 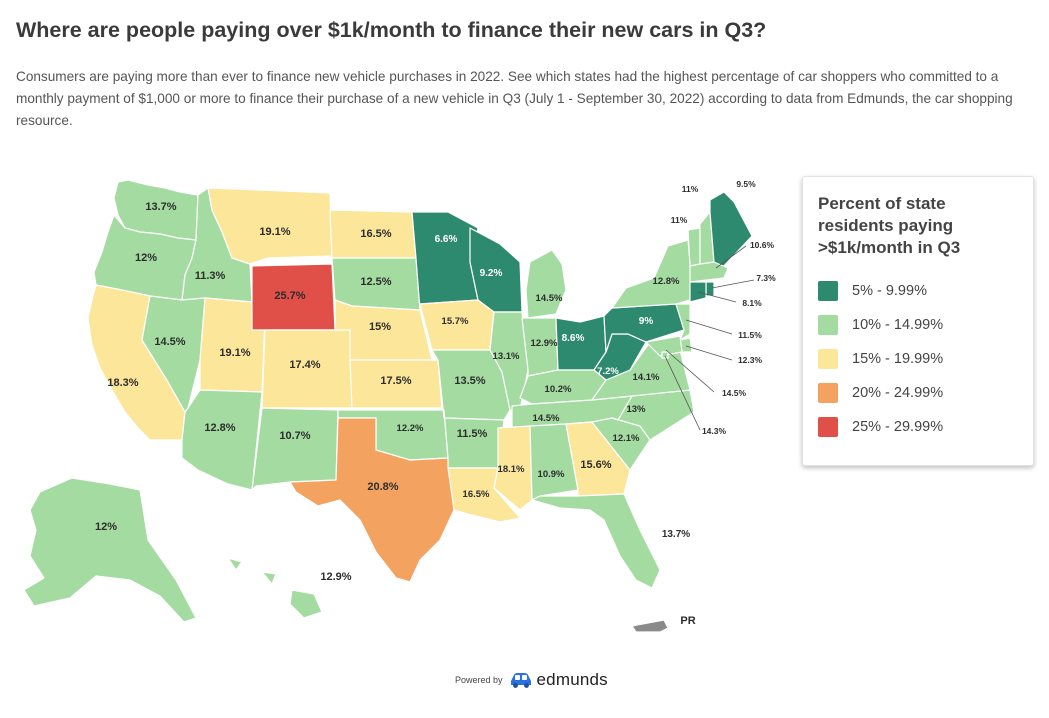 I want to click on state-label-OK: 12.2%, so click(x=410, y=428).